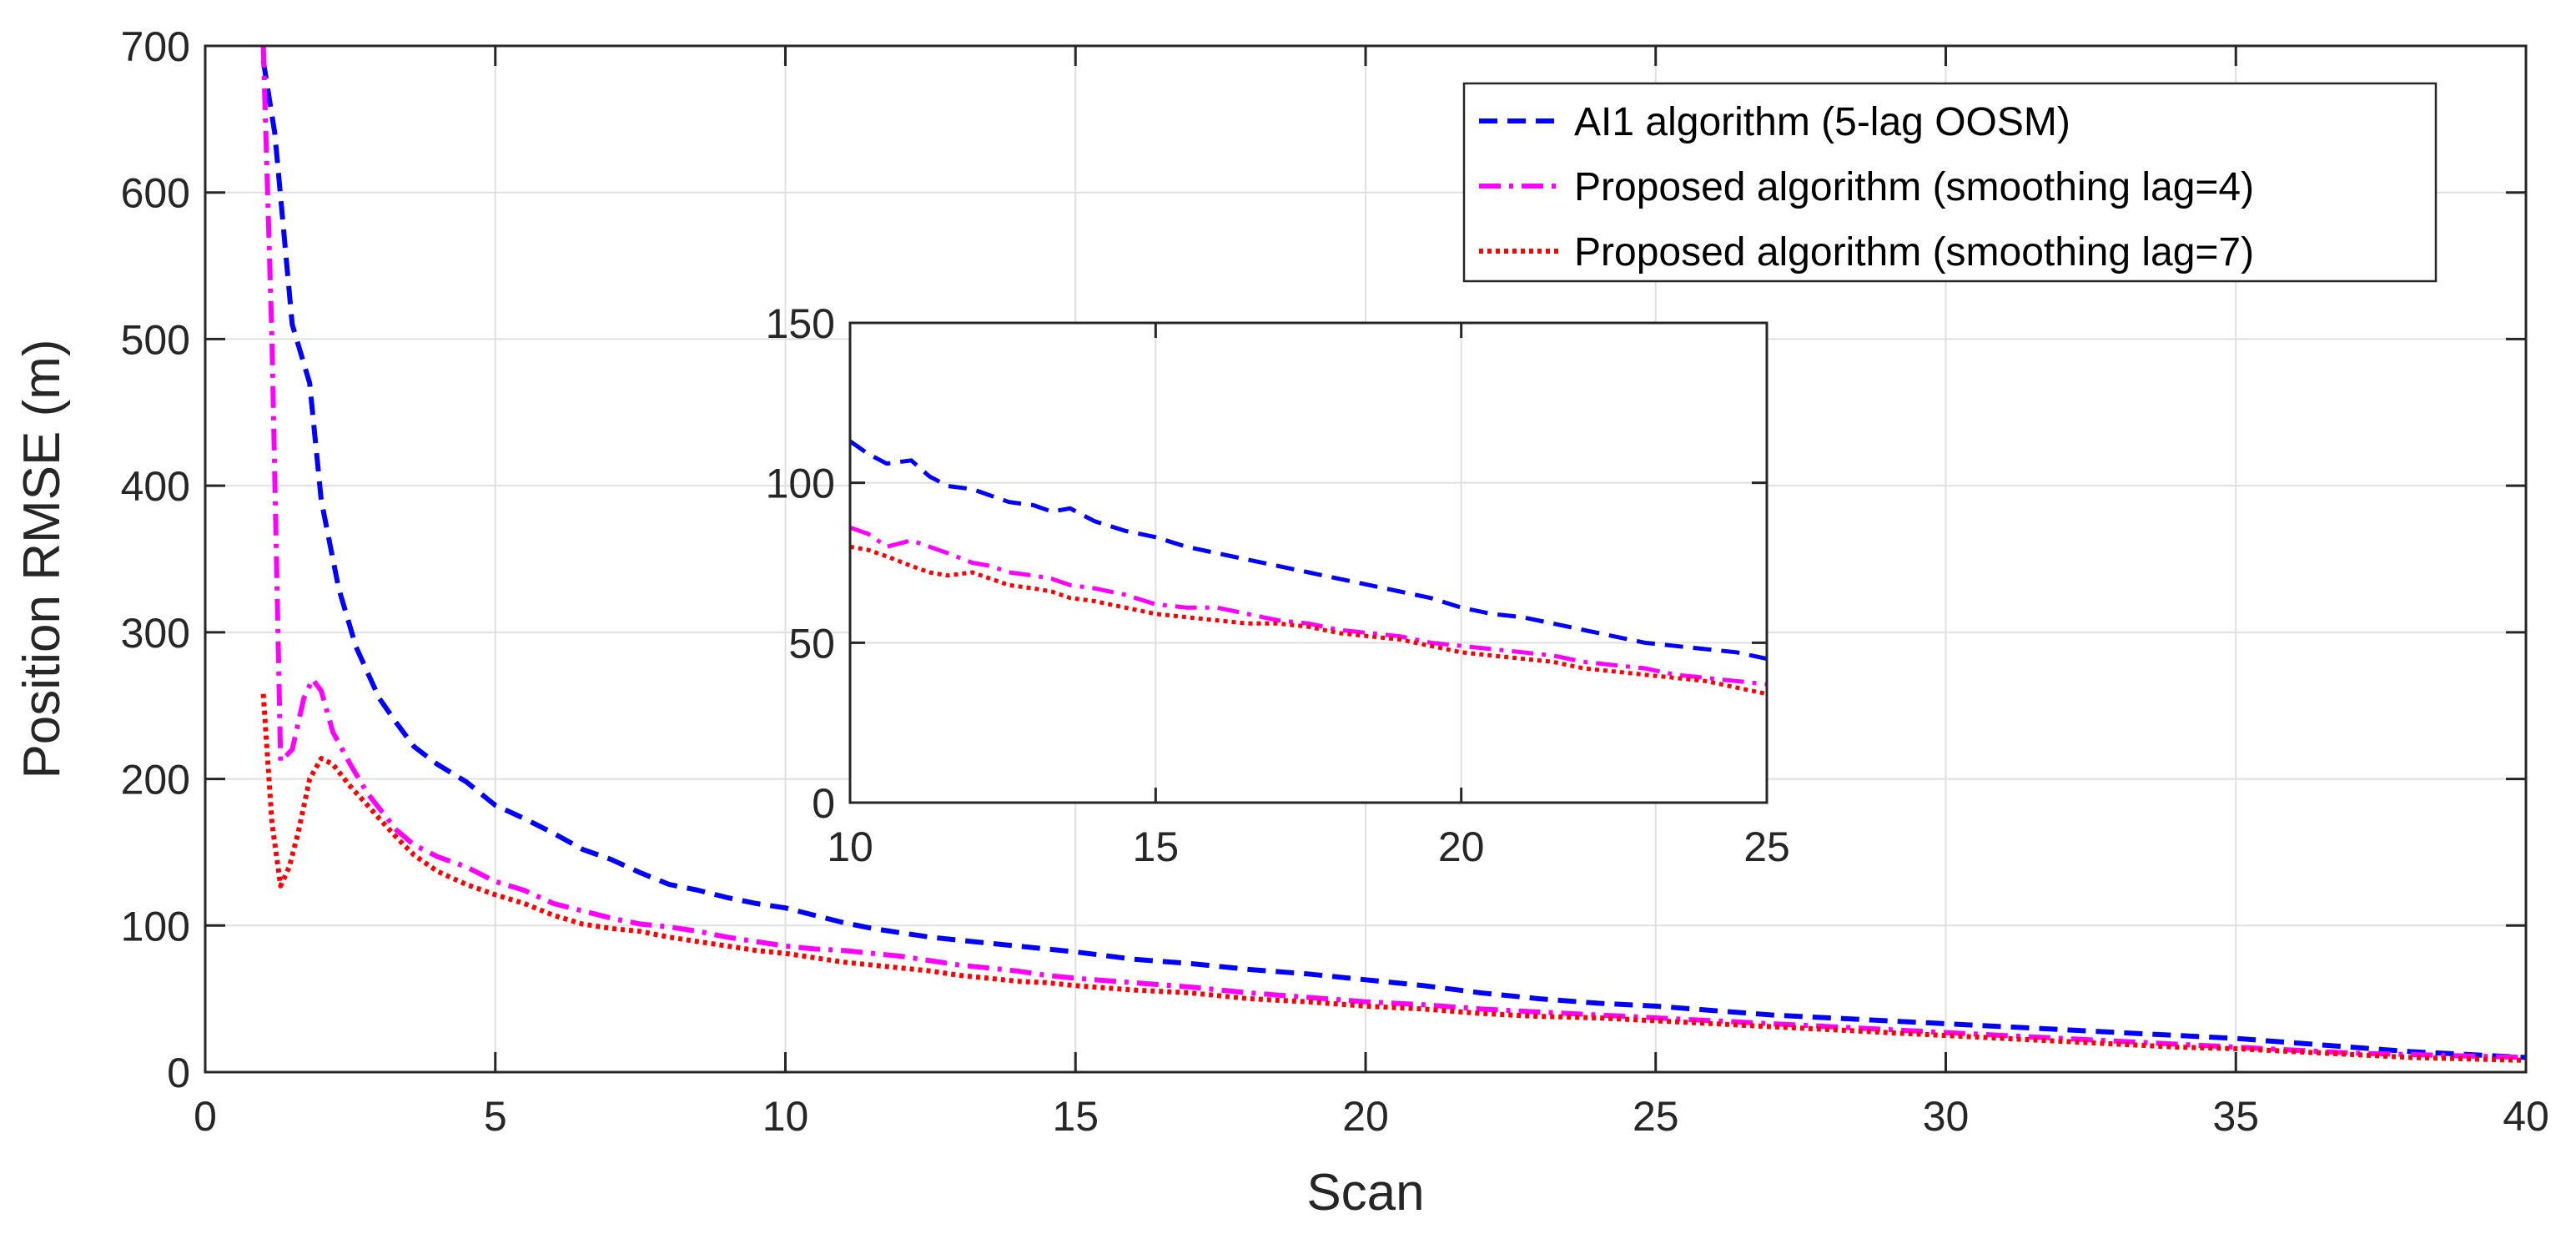 The image size is (2576, 1244). Describe the element at coordinates (155, 339) in the screenshot. I see `main-y-tick-label: 500` at that location.